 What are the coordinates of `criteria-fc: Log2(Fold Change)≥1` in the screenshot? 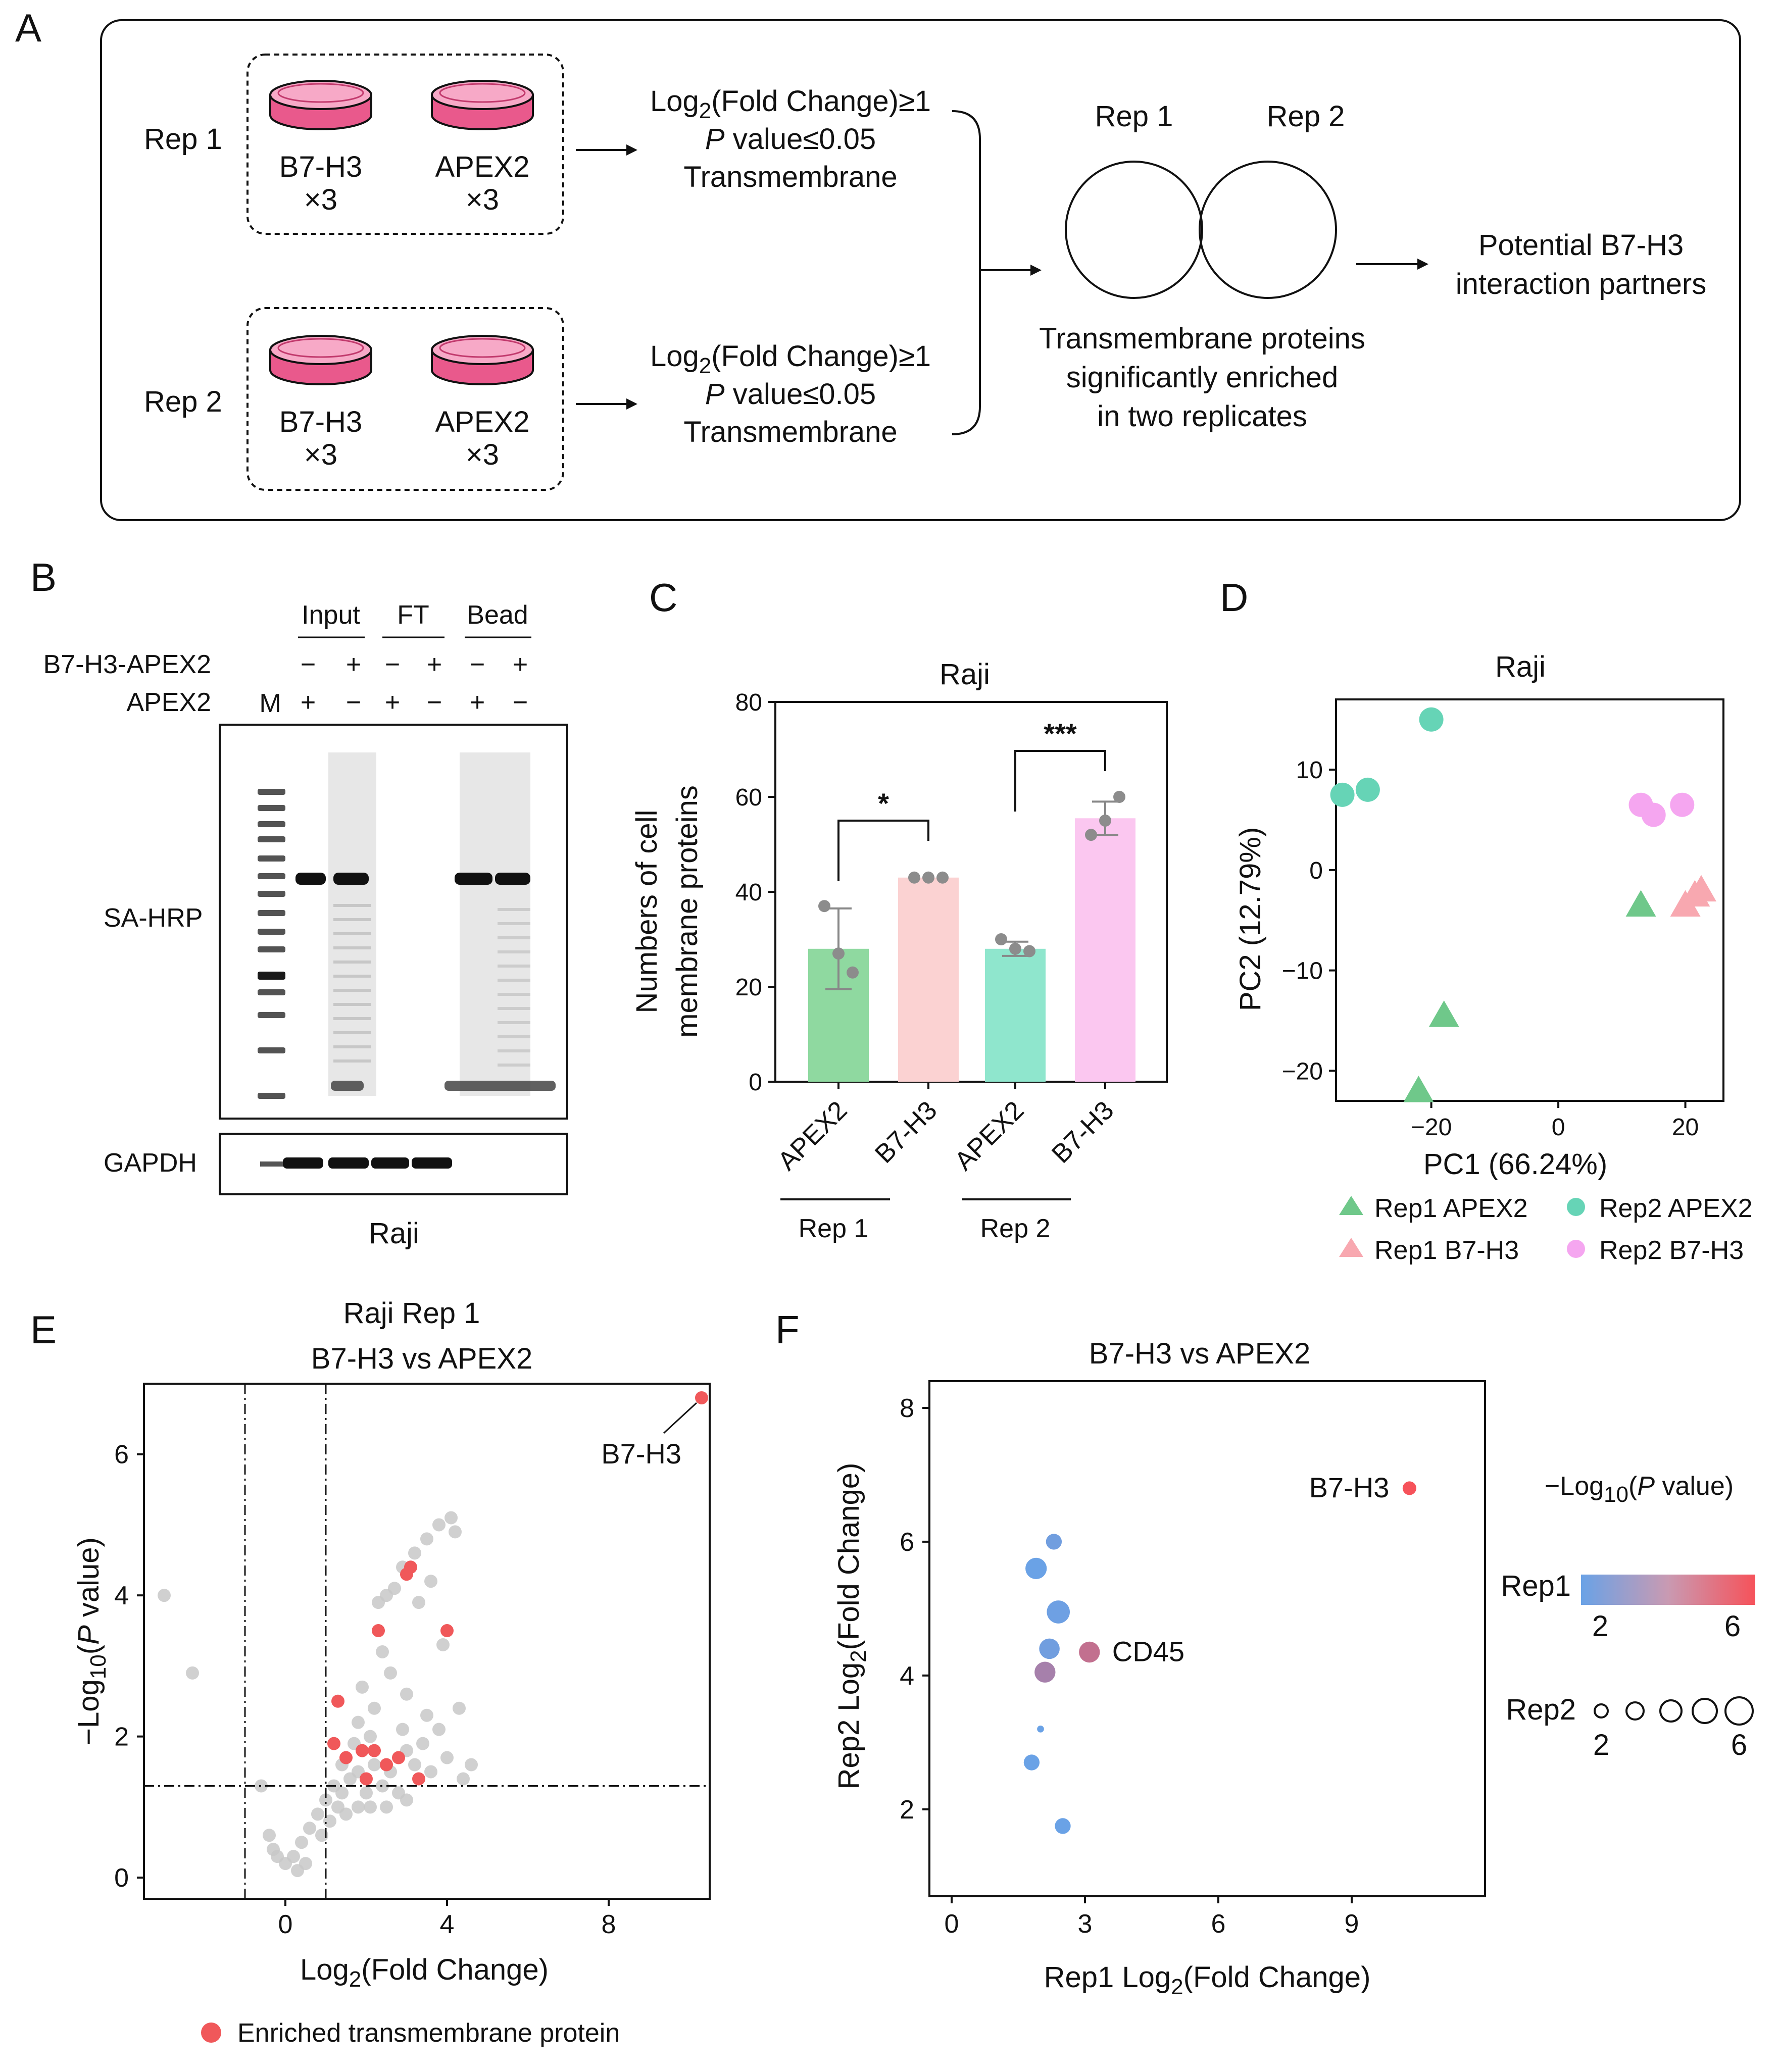 It's located at (790, 359).